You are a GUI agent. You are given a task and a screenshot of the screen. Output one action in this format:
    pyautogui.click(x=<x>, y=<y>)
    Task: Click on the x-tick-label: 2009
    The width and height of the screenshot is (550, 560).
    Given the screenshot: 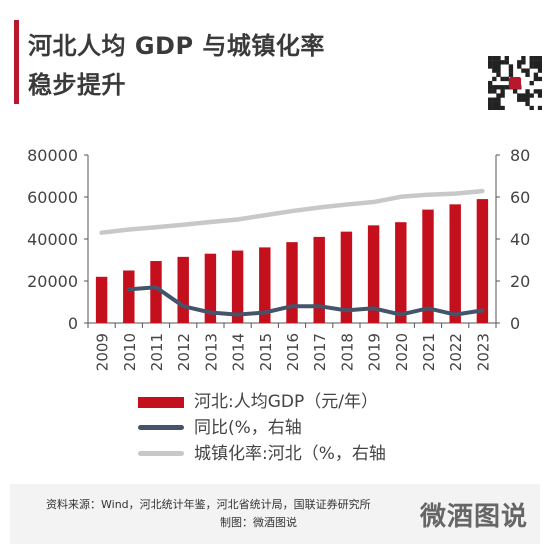 What is the action you would take?
    pyautogui.click(x=103, y=352)
    